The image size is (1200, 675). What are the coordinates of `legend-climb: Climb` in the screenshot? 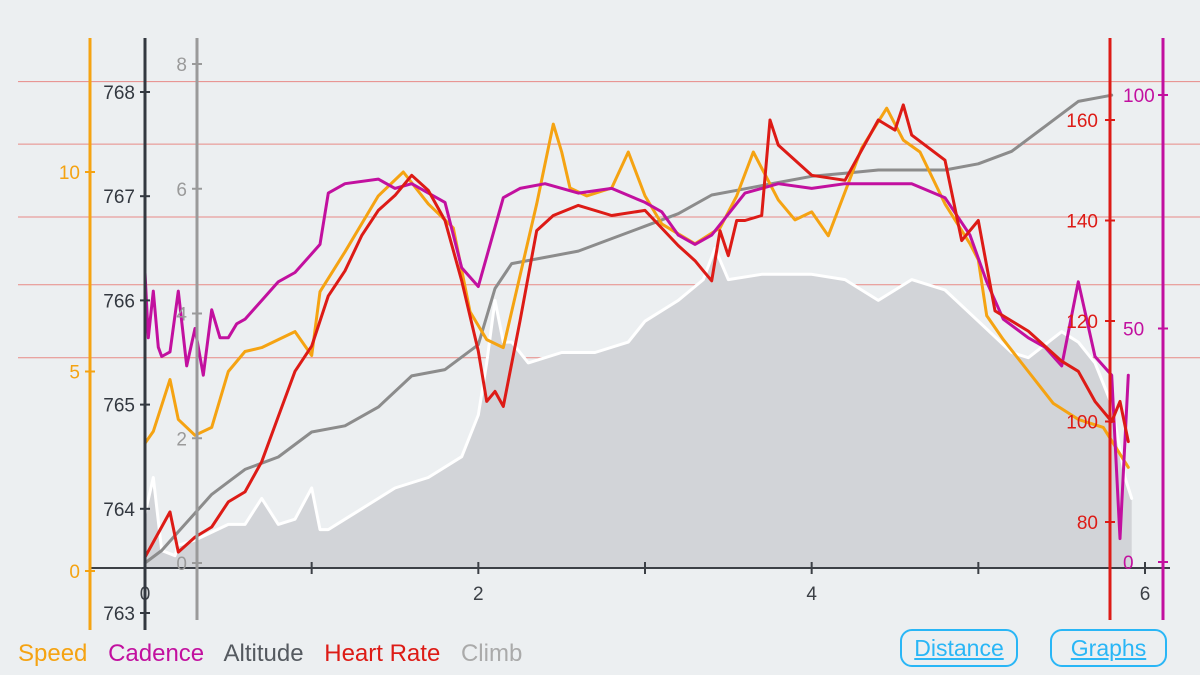 It's located at (491, 653).